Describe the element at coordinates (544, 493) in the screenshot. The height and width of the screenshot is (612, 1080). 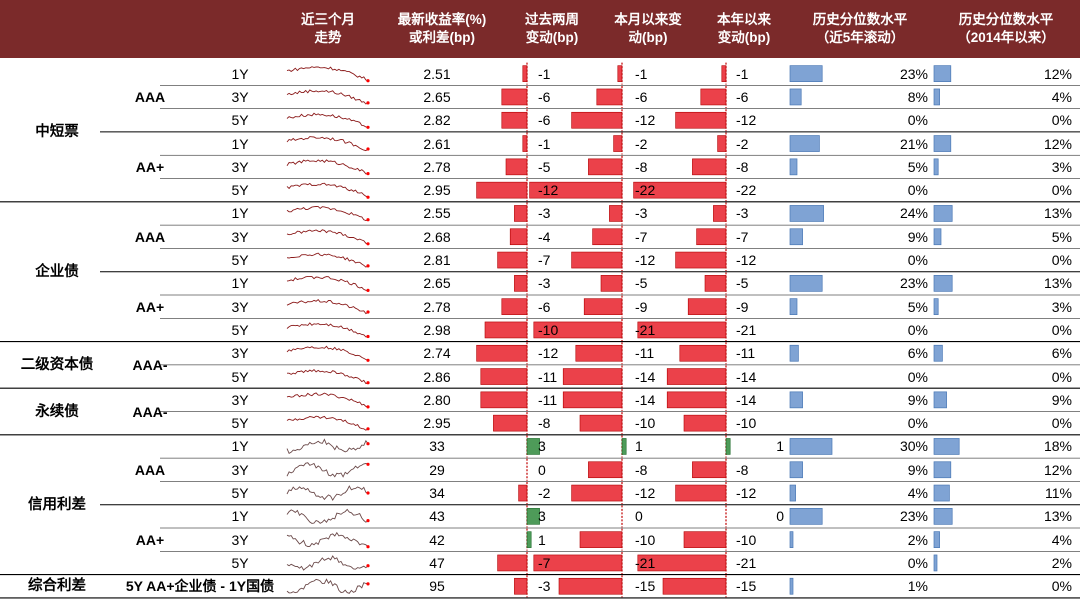
I see `chg-2w-value: -2` at that location.